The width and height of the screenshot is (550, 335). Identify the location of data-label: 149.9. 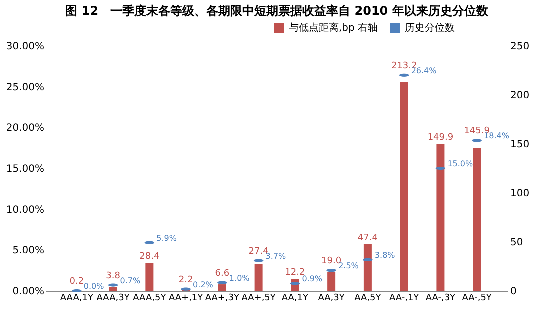
(441, 138).